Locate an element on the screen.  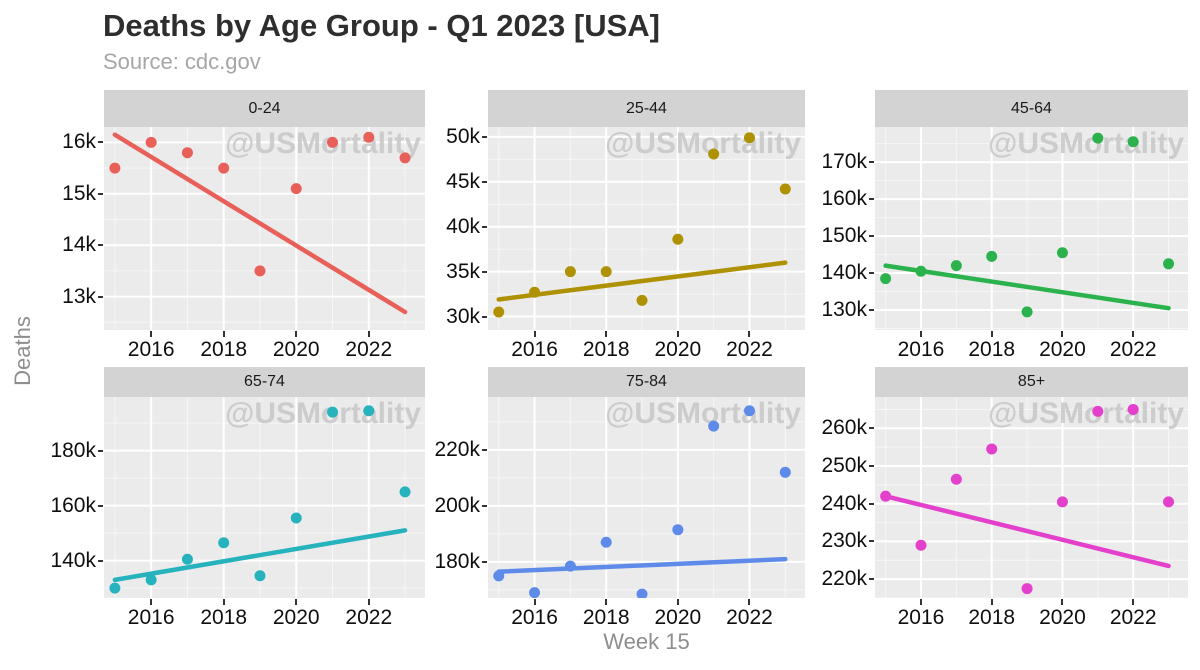
y-tick-label: 230k is located at coordinates (844, 541).